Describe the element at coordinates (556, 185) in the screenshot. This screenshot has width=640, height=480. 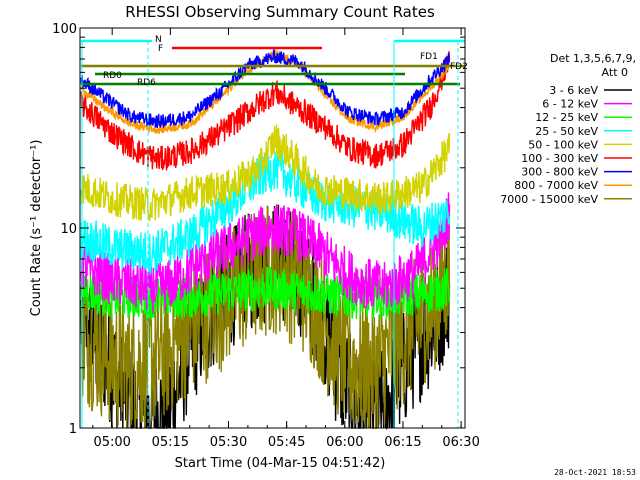
I see `legend-label-7: 800 - 7000 keV` at that location.